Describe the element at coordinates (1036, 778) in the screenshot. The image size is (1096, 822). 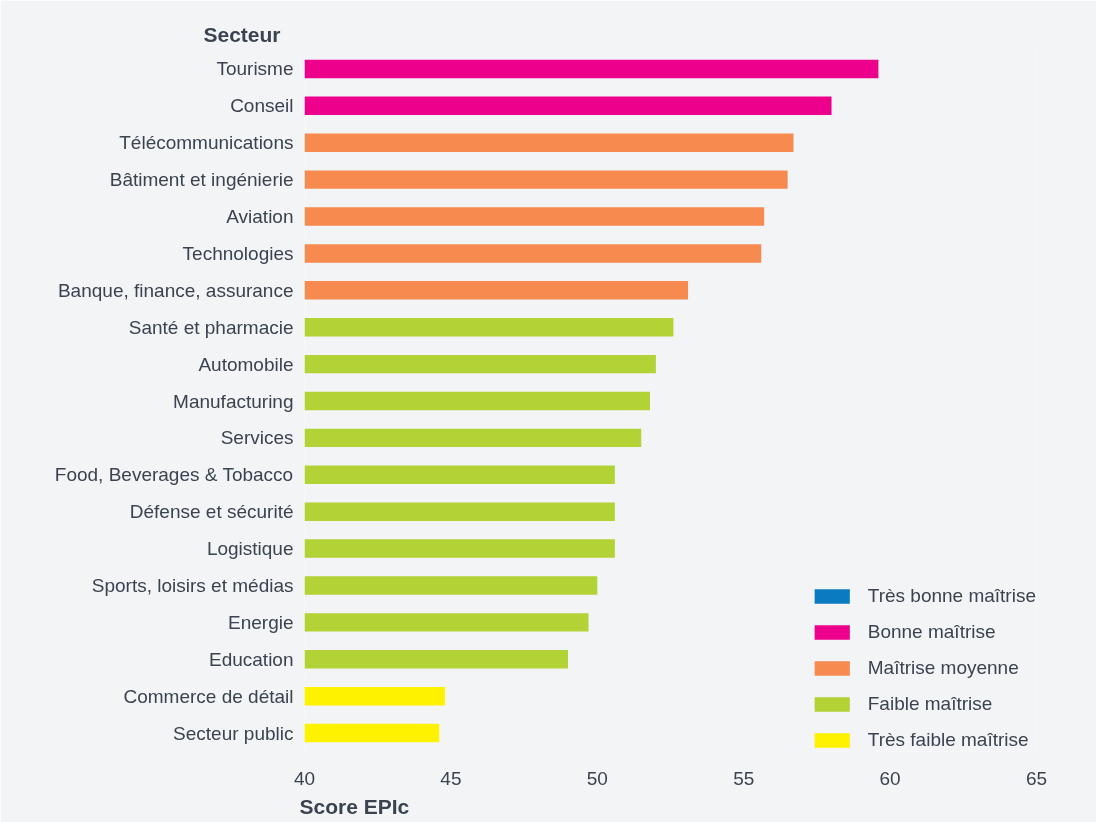
I see `x-tick-label: 65` at that location.